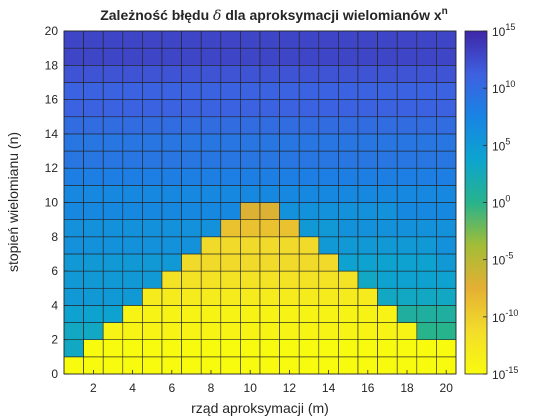 This screenshot has height=420, width=560. What do you see at coordinates (329, 388) in the screenshot?
I see `x-tick-label: 14` at bounding box center [329, 388].